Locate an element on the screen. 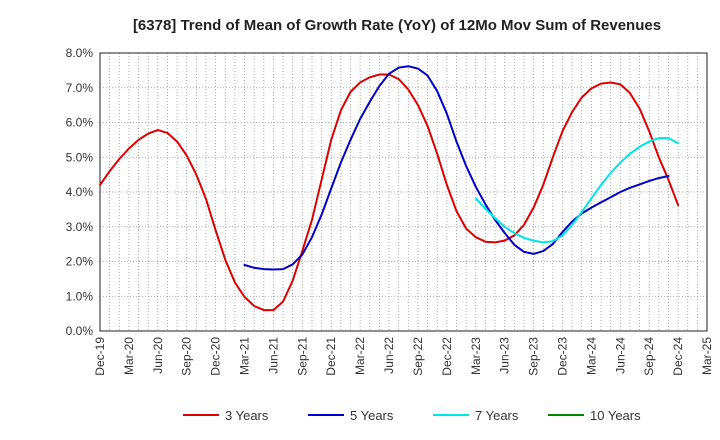  y-tick-label: 0.0% is located at coordinates (80, 331).